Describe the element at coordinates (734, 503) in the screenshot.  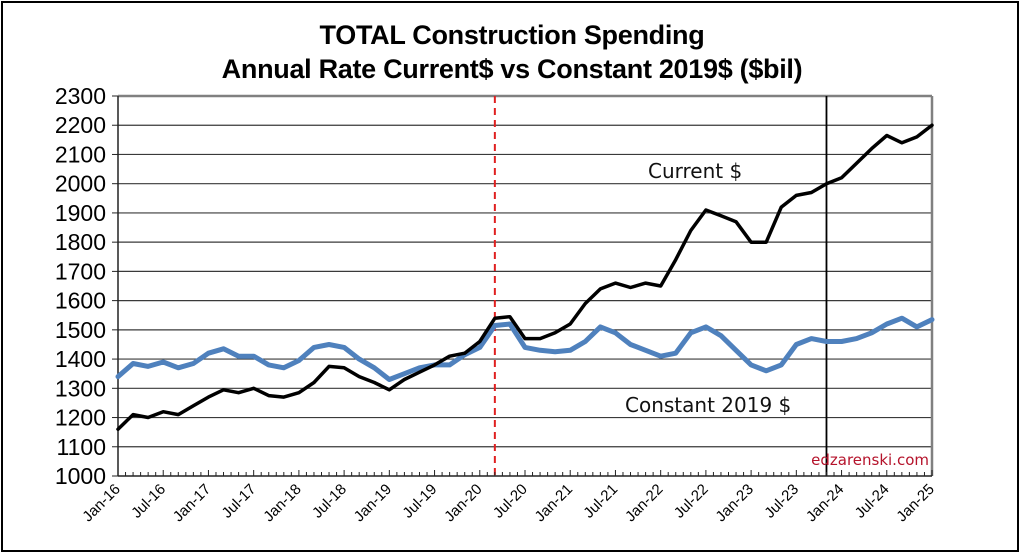
I see `x-tick-label: Jan-23` at that location.